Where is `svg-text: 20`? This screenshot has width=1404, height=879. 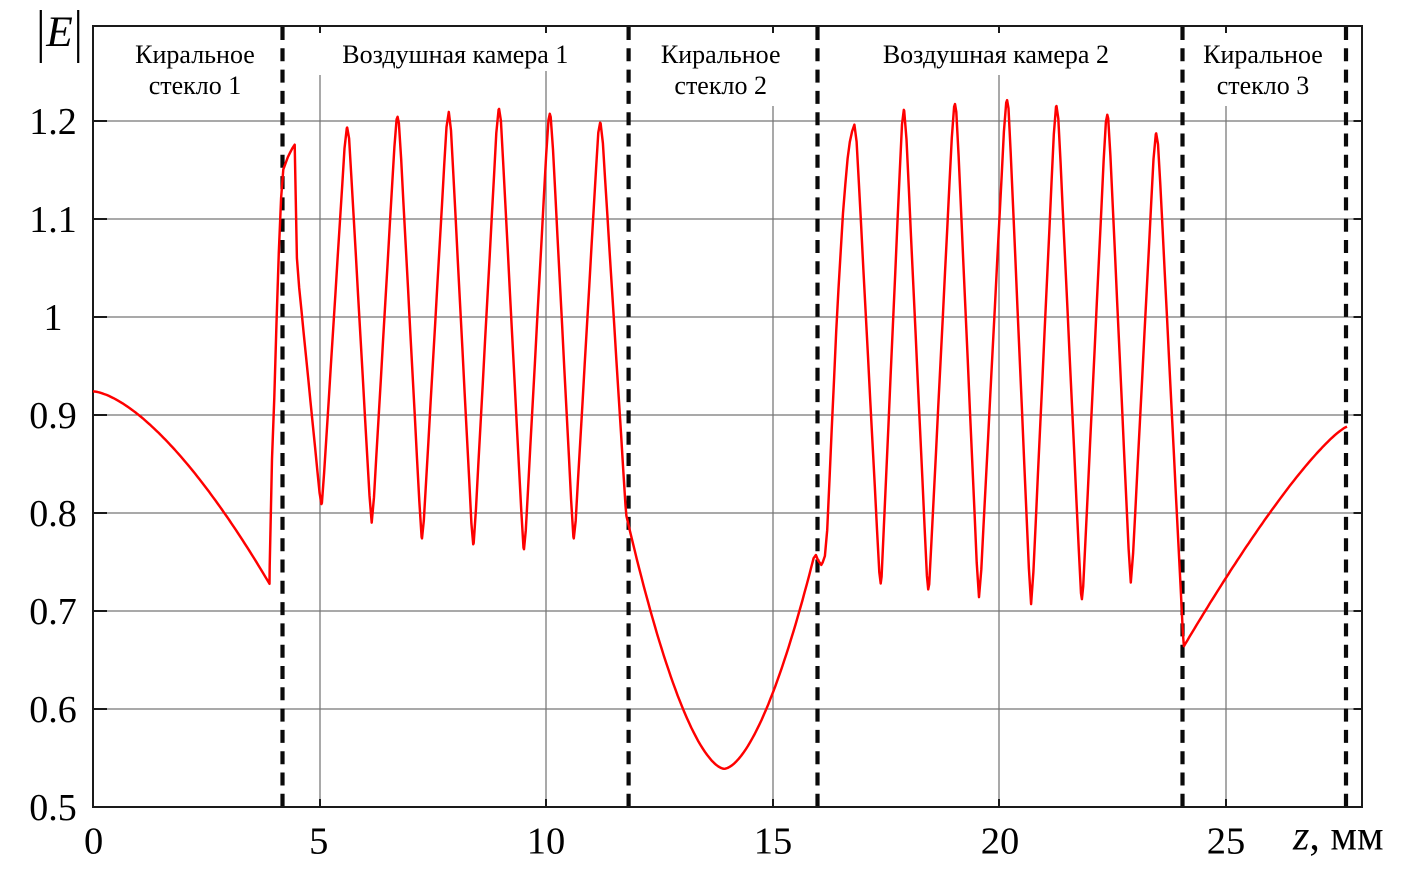
svg-text: 20 is located at coordinates (1000, 842).